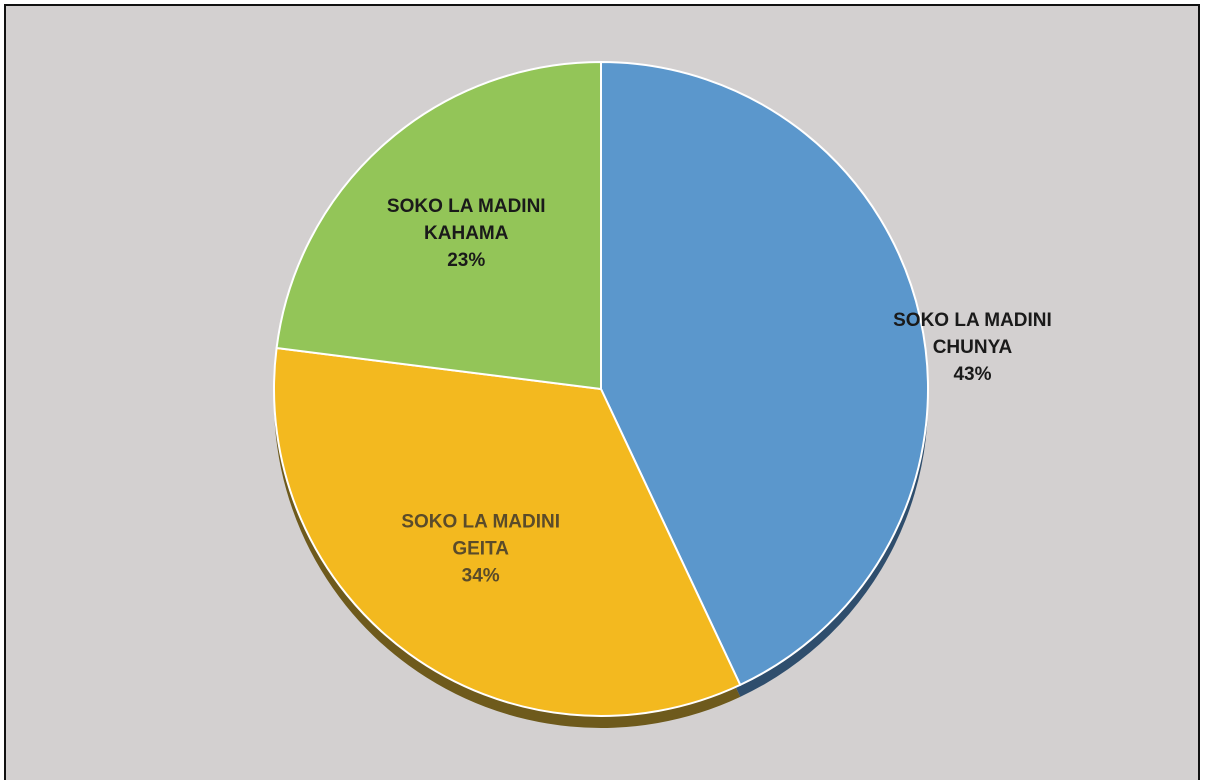 This screenshot has height=780, width=1206. Describe the element at coordinates (466, 260) in the screenshot. I see `pie-value-label: 23%` at that location.